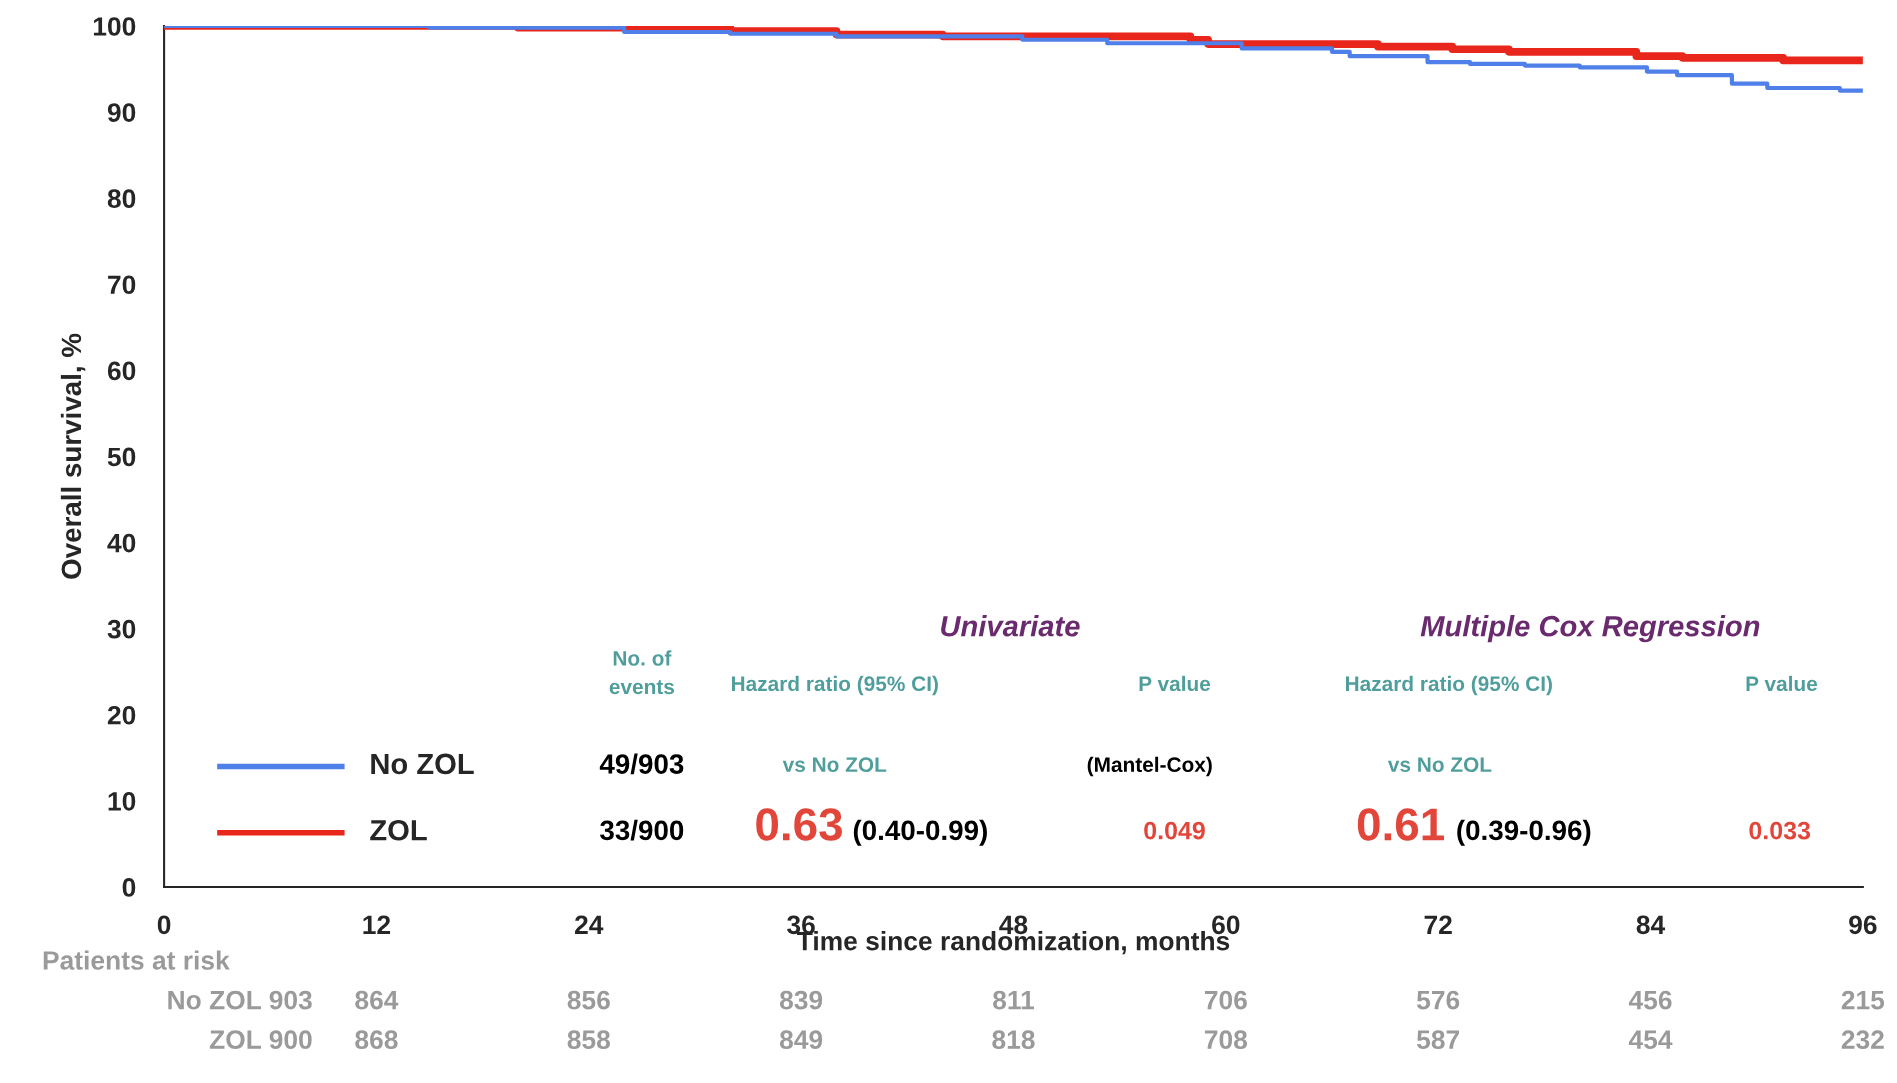 The height and width of the screenshot is (1083, 1897). Describe the element at coordinates (588, 1000) in the screenshot. I see `text: 856` at that location.